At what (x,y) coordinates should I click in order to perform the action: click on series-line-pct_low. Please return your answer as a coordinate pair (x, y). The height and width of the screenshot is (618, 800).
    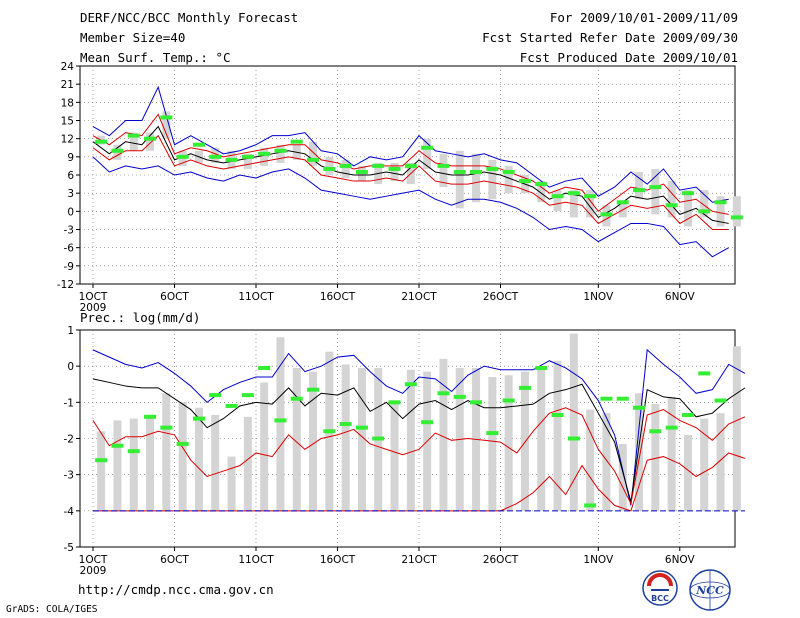
    Looking at the image, I should click on (410, 182).